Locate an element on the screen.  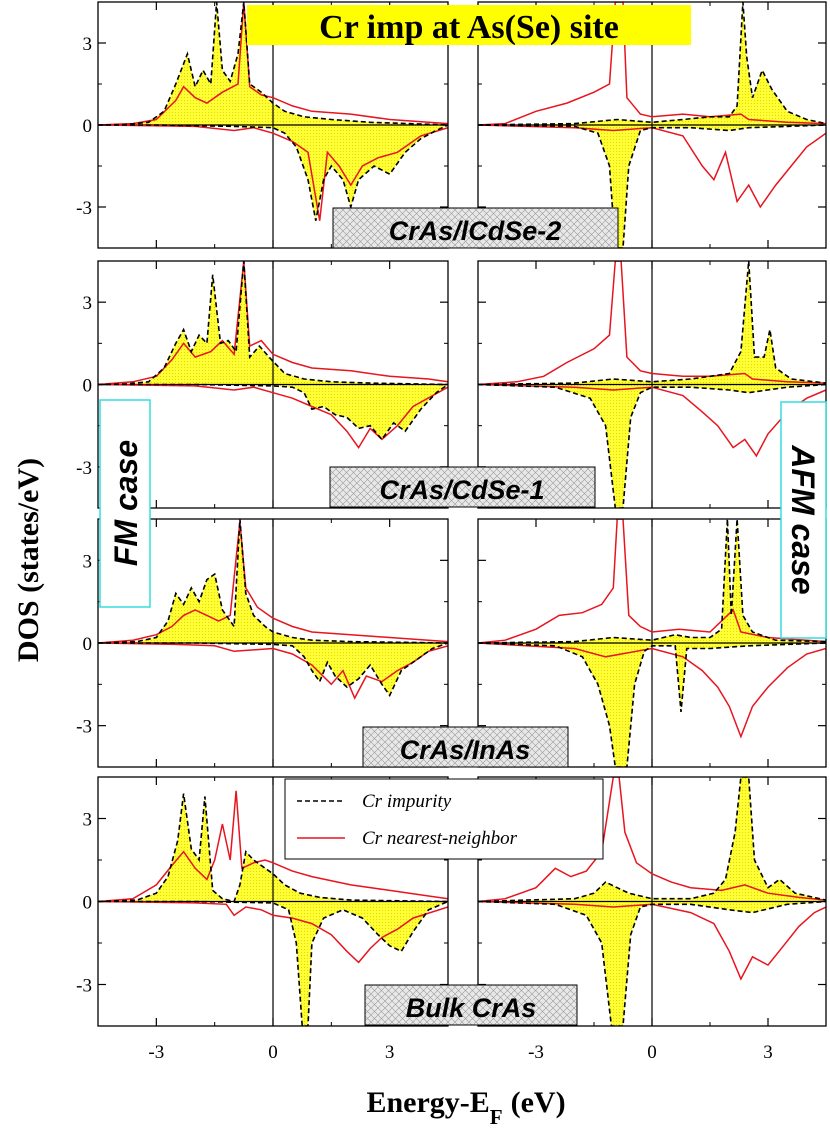
legend-neighbor-label: Cr nearest-neighbor is located at coordinates (440, 838).